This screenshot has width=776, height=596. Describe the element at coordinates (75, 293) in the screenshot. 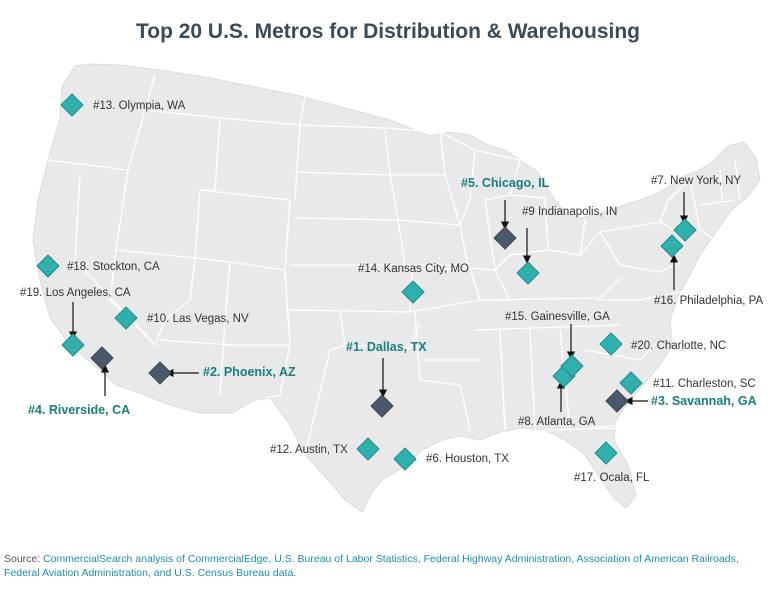

I see `label-rank-19: #19. Los Angeles, CA` at that location.